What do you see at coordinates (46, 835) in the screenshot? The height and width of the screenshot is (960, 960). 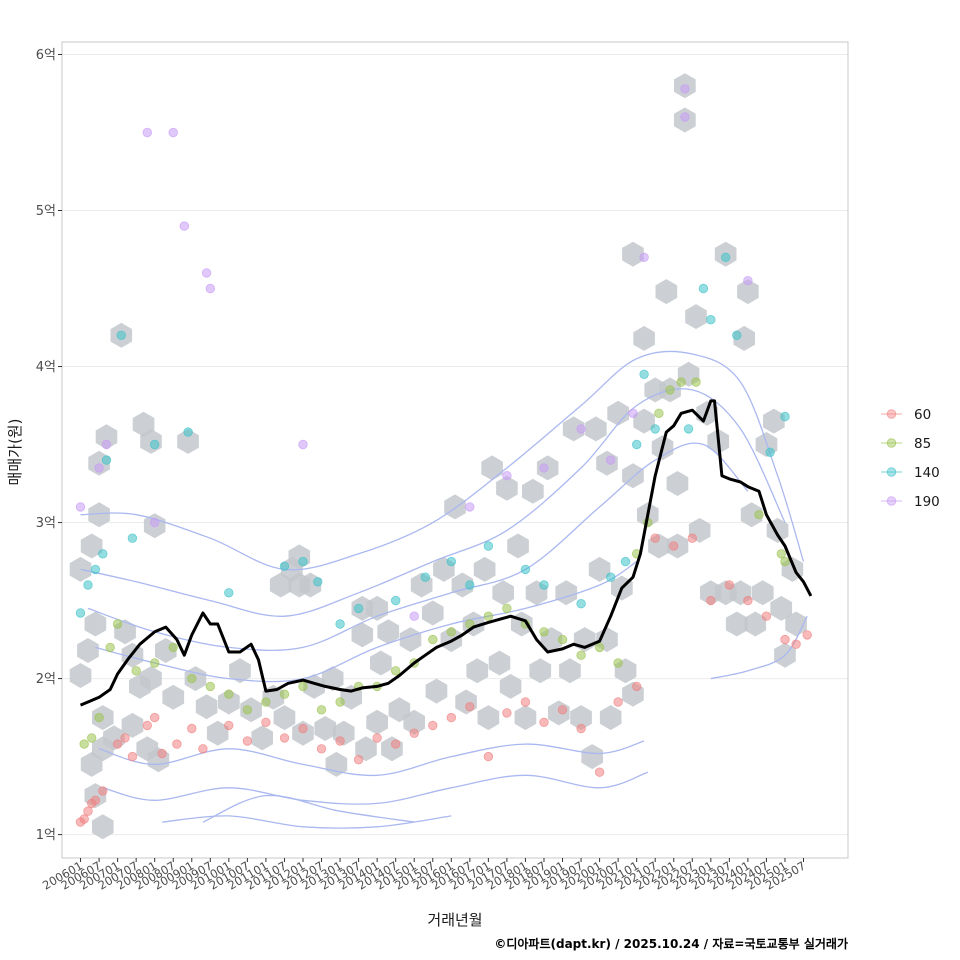 I see `y-tick-label: 1억` at bounding box center [46, 835].